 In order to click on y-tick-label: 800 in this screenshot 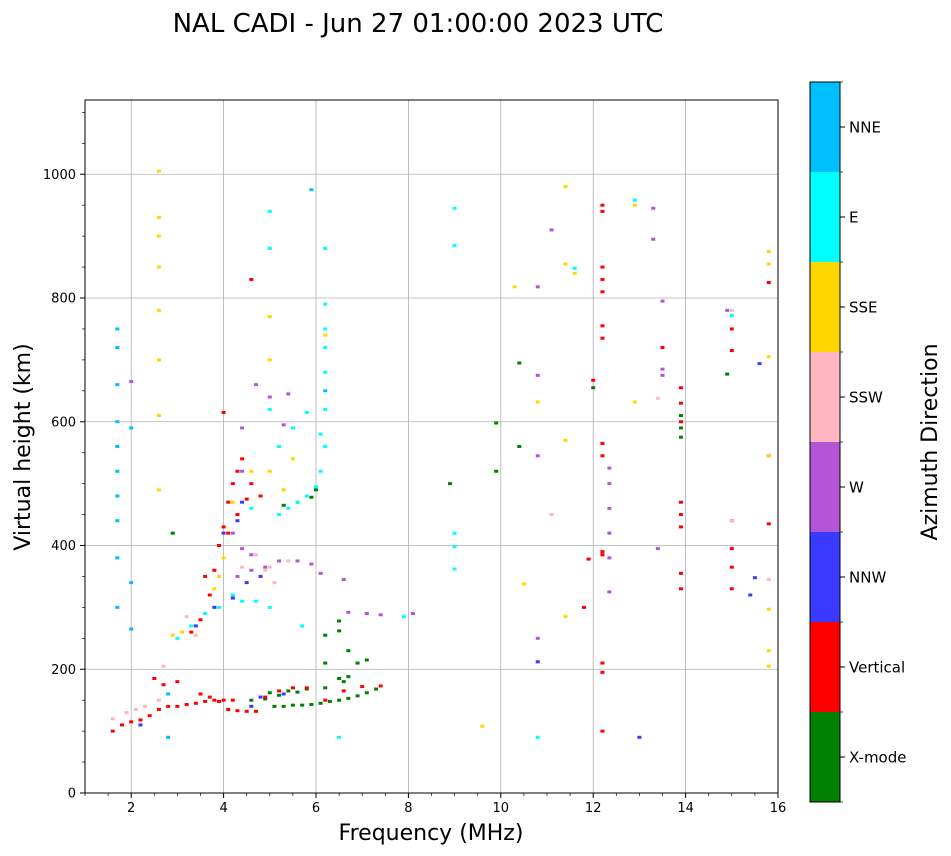, I will do `click(63, 299)`.